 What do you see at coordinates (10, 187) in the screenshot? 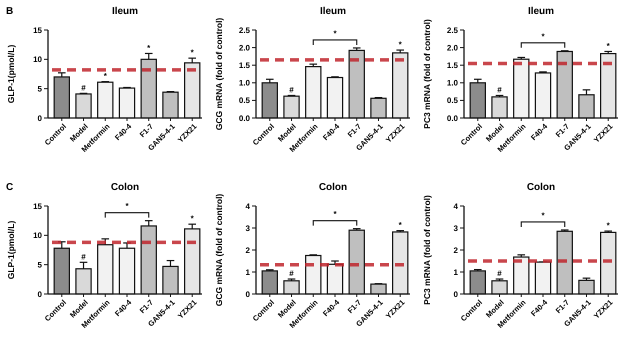
I see `text: C` at bounding box center [10, 187].